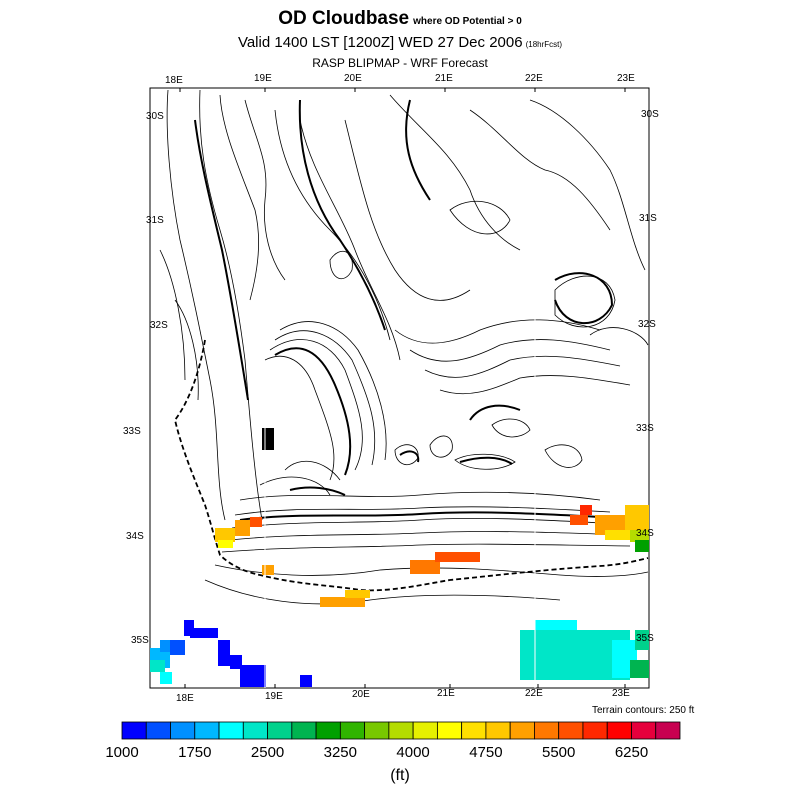  I want to click on top-lon-18e: 18E, so click(174, 80).